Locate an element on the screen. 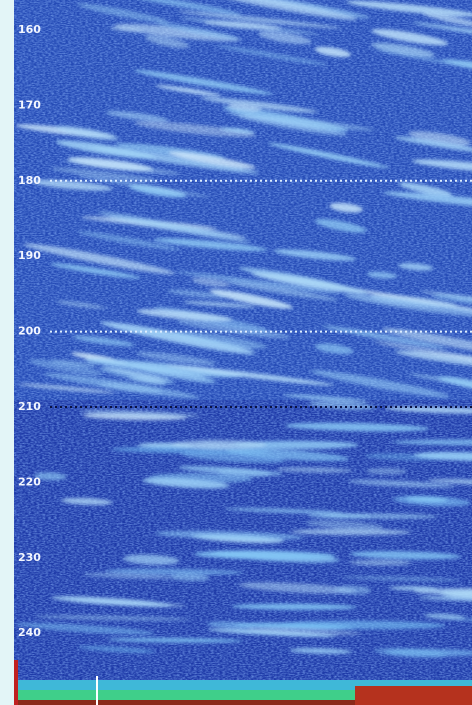 The image size is (472, 705). depth-label: 210 is located at coordinates (29, 406).